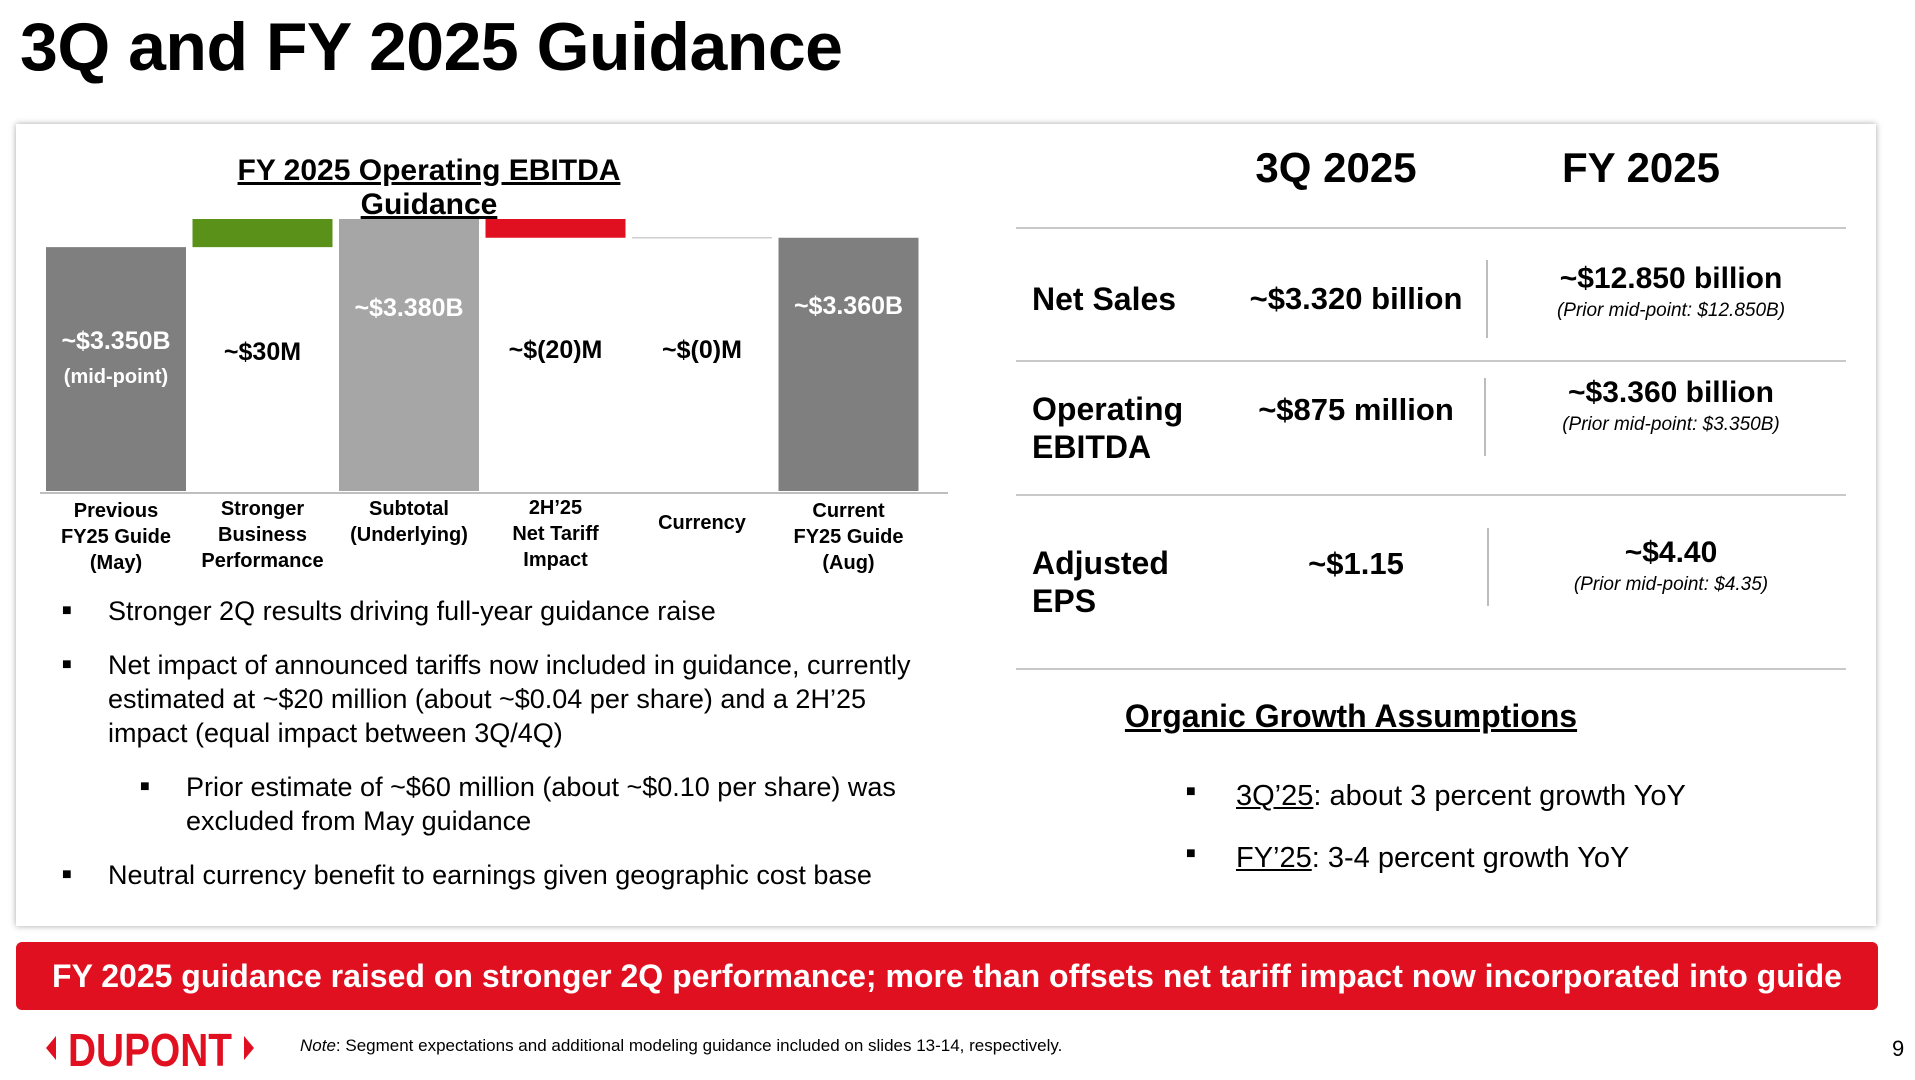 The height and width of the screenshot is (1080, 1915). Describe the element at coordinates (555, 534) in the screenshot. I see `category-label-2h-25-net-tariff-impact: 2H’25 Net Tariff Impact` at that location.